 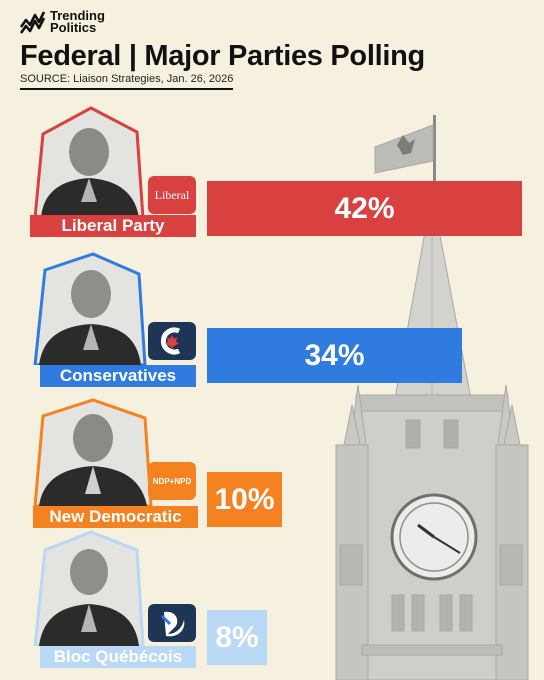 I want to click on conservative-logo, so click(x=172, y=341).